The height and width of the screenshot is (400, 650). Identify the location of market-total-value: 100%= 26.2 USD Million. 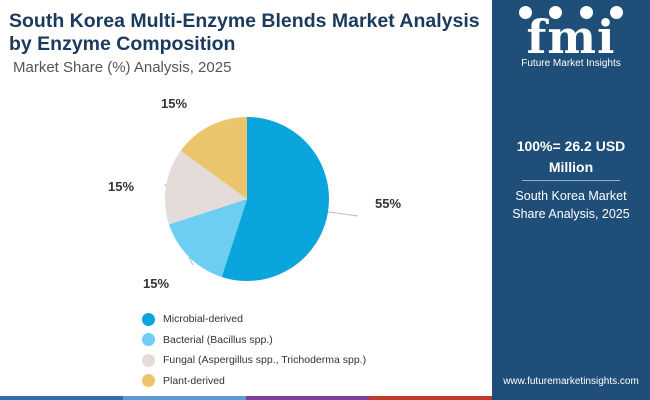
(571, 156).